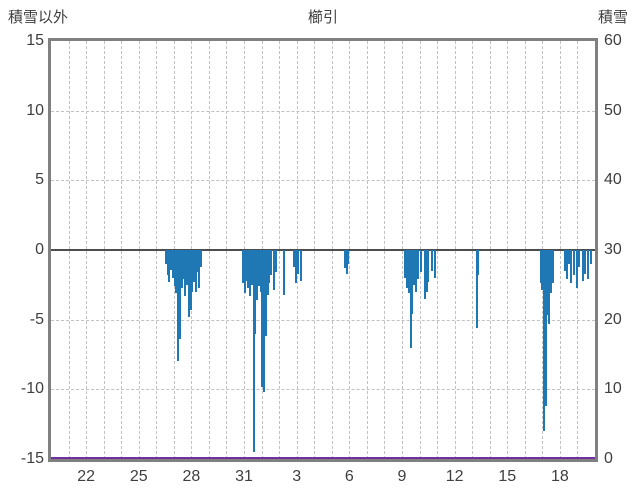 The image size is (636, 501). Describe the element at coordinates (402, 476) in the screenshot. I see `x-tick-label: 9` at that location.